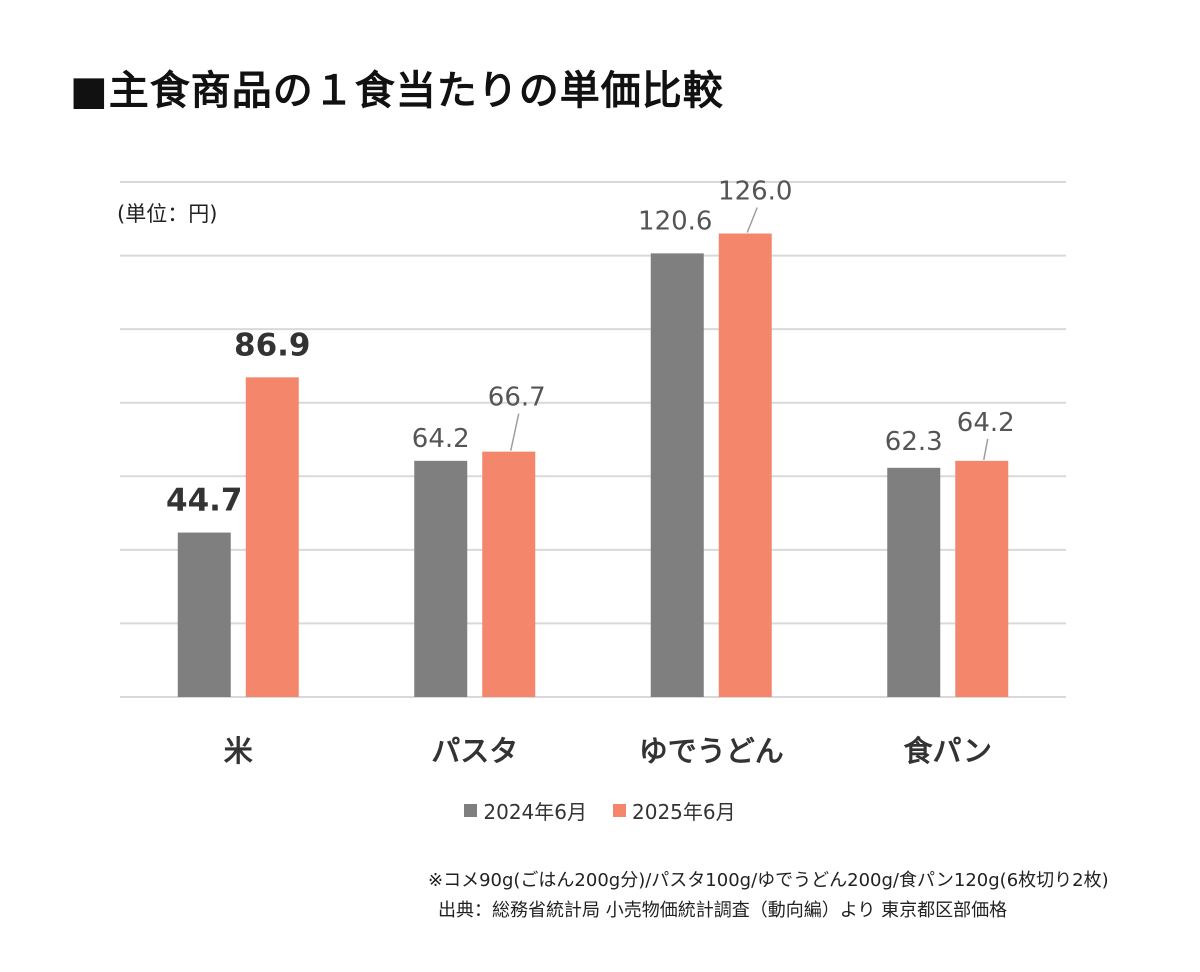  I want to click on legend: 2024年6月 2025年6月, so click(600, 810).